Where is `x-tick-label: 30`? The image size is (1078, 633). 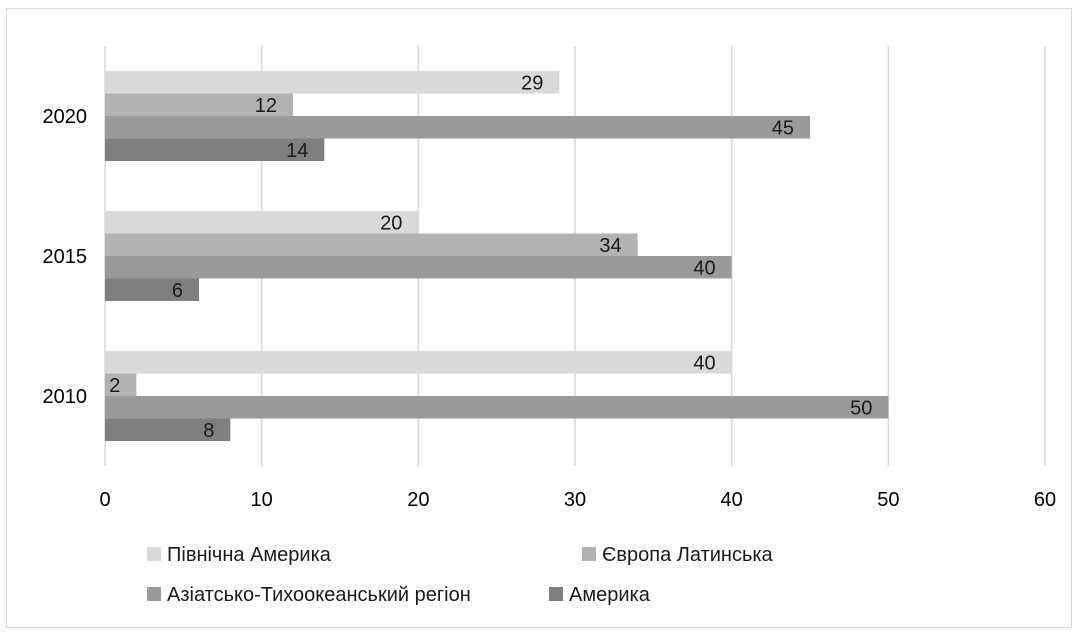
x-tick-label: 30 is located at coordinates (575, 500).